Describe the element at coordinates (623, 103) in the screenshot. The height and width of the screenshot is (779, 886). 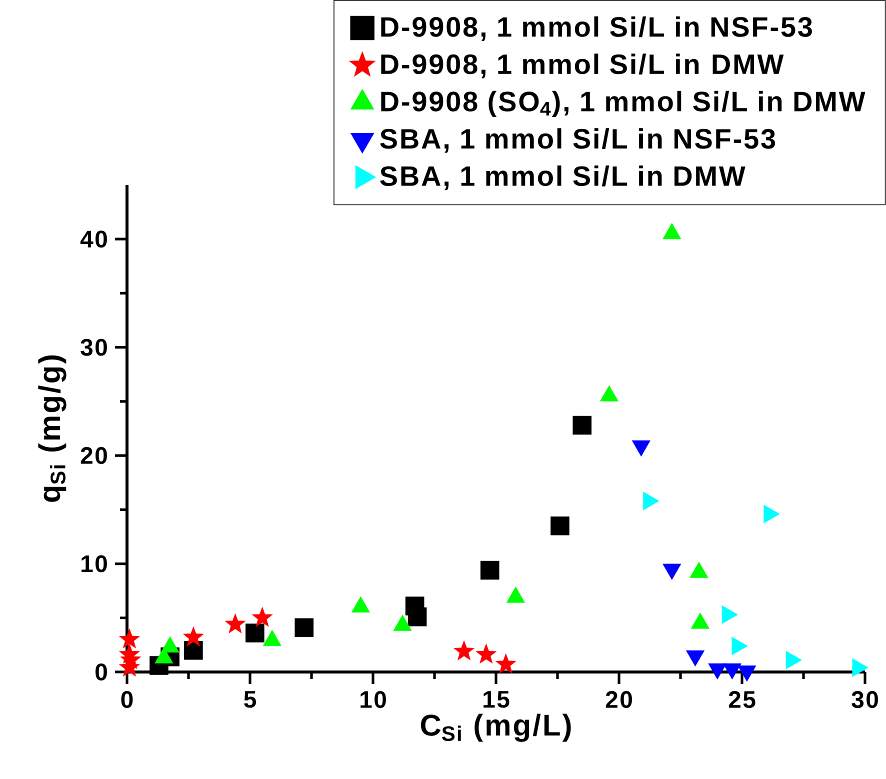
I see `legend-label: D-9908 (SO$_{4}$), 1 mmol Si/L in DMW` at that location.